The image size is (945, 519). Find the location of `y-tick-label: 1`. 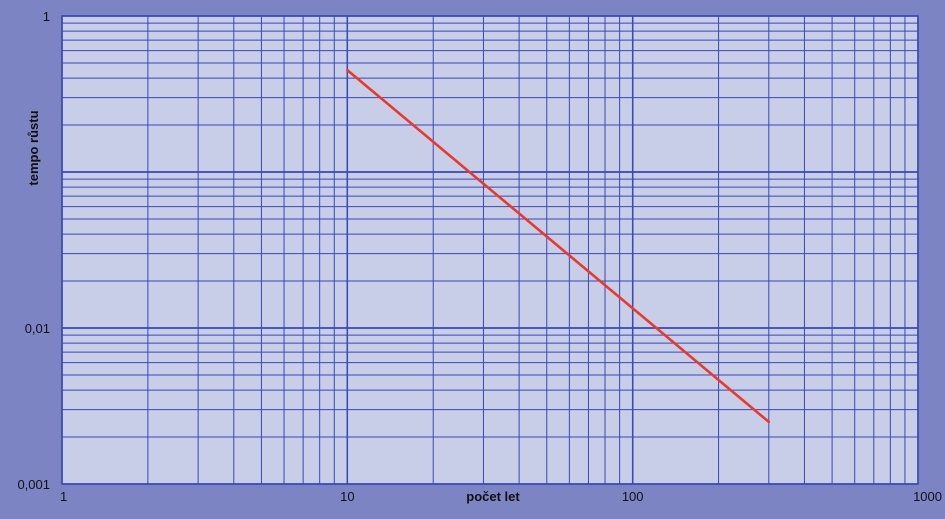

y-tick-label: 1 is located at coordinates (46, 16).